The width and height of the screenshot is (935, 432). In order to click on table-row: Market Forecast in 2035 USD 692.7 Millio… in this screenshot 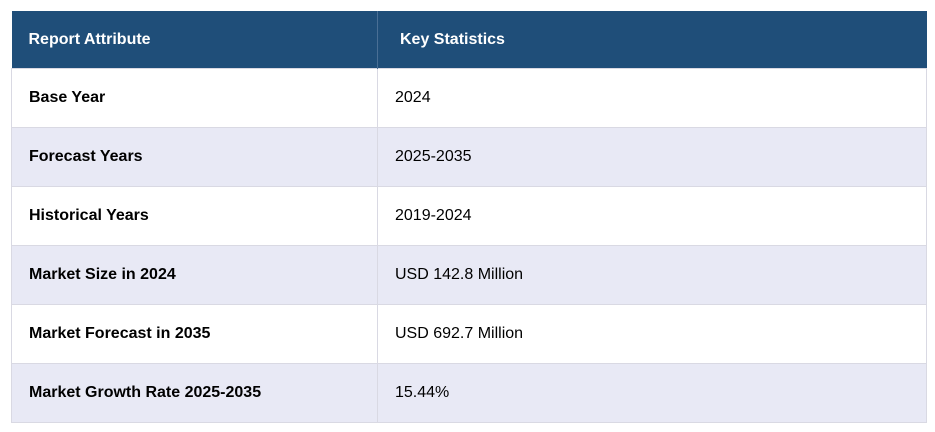, I will do `click(469, 334)`.